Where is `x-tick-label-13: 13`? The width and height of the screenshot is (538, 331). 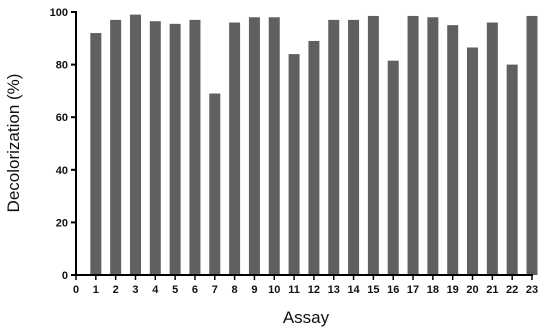 x-tick-label-13: 13 is located at coordinates (334, 290).